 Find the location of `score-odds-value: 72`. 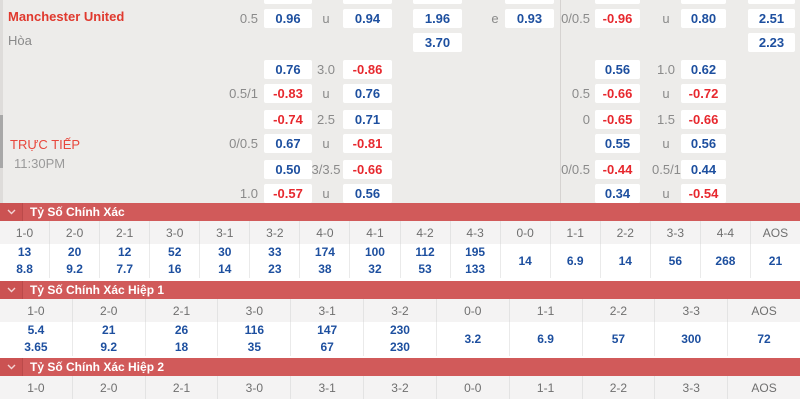

score-odds-value: 72 is located at coordinates (764, 338).